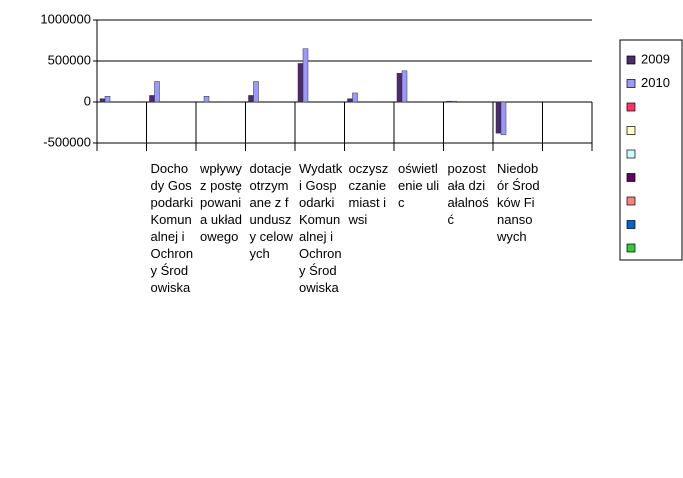  Describe the element at coordinates (468, 194) in the screenshot. I see `x-tick-label: pozostała działalność` at that location.